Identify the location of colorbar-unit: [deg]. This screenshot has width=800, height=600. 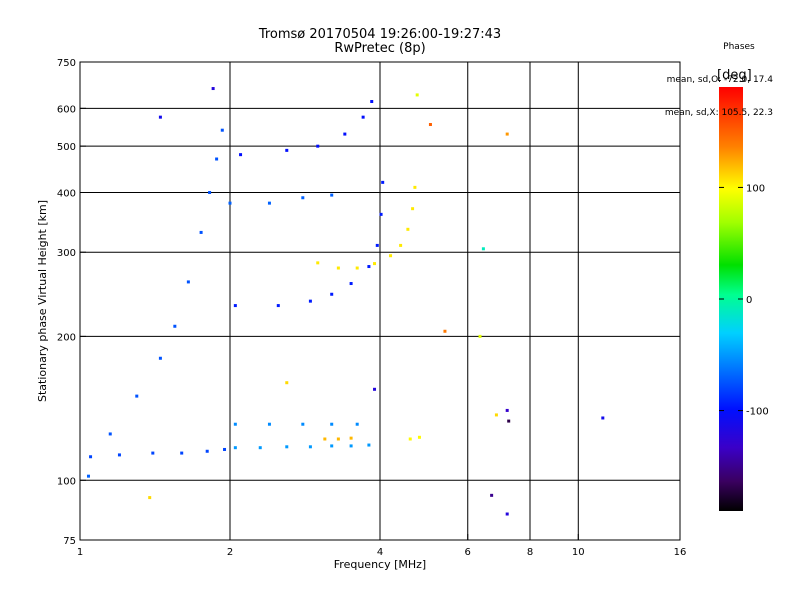
(734, 75).